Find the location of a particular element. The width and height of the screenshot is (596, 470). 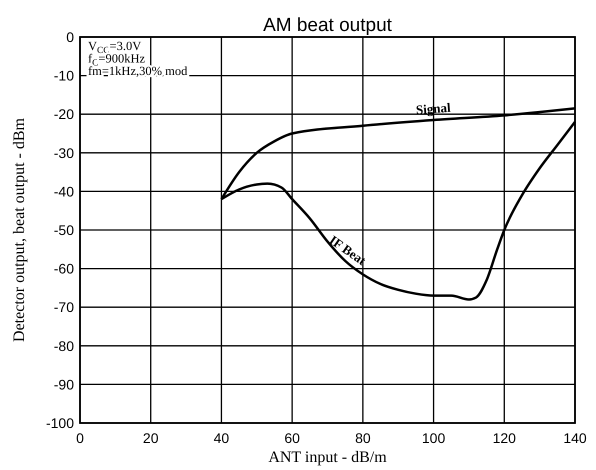

y-tick-label: -80 is located at coordinates (64, 346).